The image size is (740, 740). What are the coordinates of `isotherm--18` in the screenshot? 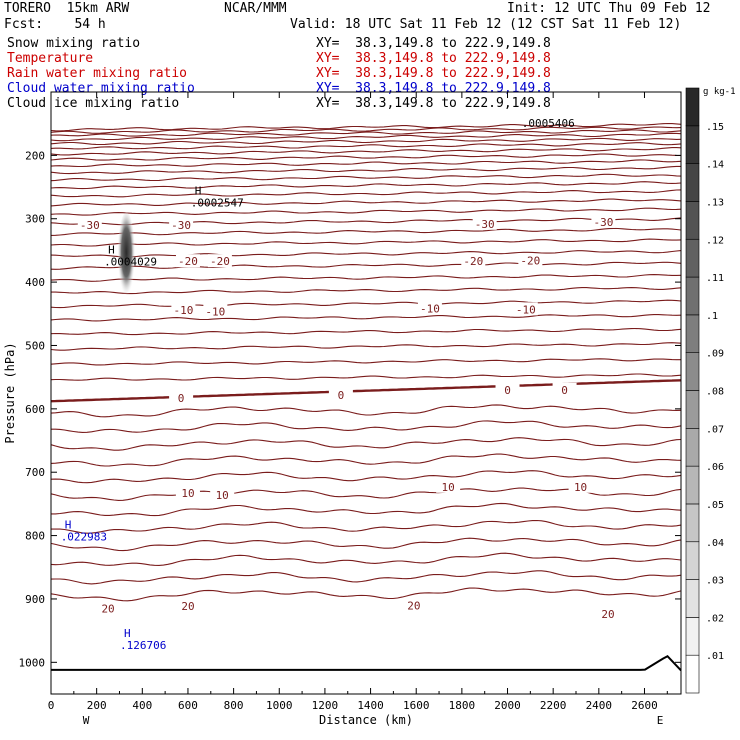 It's located at (366, 265).